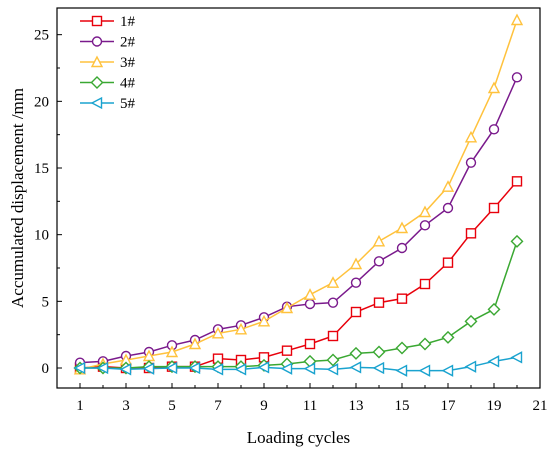 The height and width of the screenshot is (456, 550). What do you see at coordinates (218, 406) in the screenshot?
I see `x-tick-label: 7` at bounding box center [218, 406].